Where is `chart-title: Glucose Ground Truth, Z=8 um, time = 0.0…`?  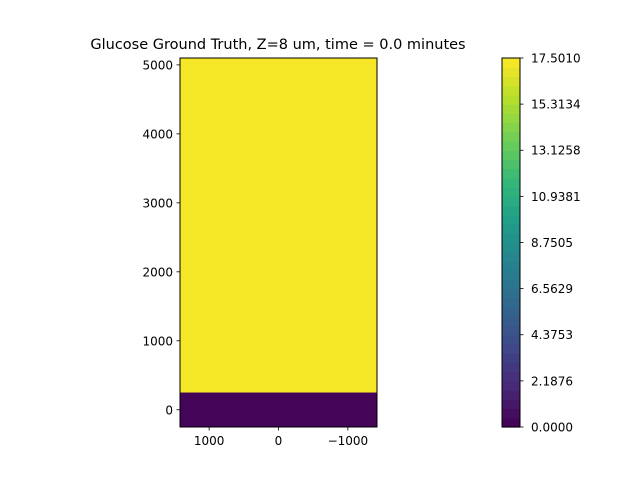
chart-title: Glucose Ground Truth, Z=8 um, time = 0.0… is located at coordinates (277, 45).